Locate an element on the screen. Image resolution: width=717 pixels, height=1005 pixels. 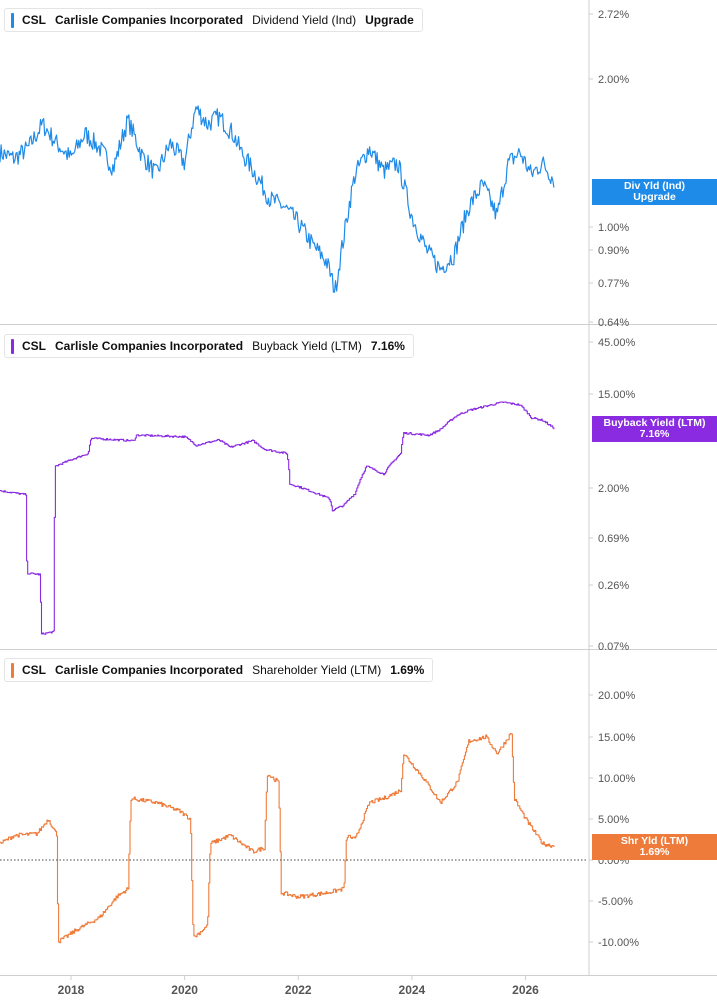
tag-value: 7.16% is located at coordinates (654, 434).